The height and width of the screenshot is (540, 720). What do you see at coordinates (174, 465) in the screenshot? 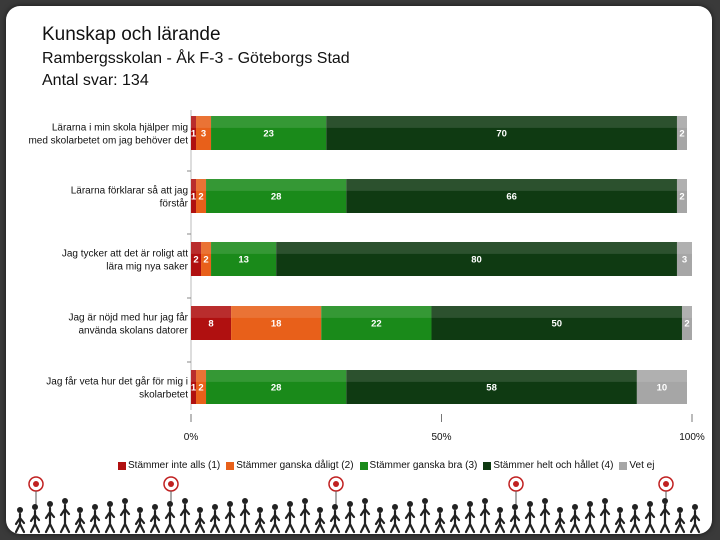
I see `legend-label: Stämmer inte alls (1)` at bounding box center [174, 465].